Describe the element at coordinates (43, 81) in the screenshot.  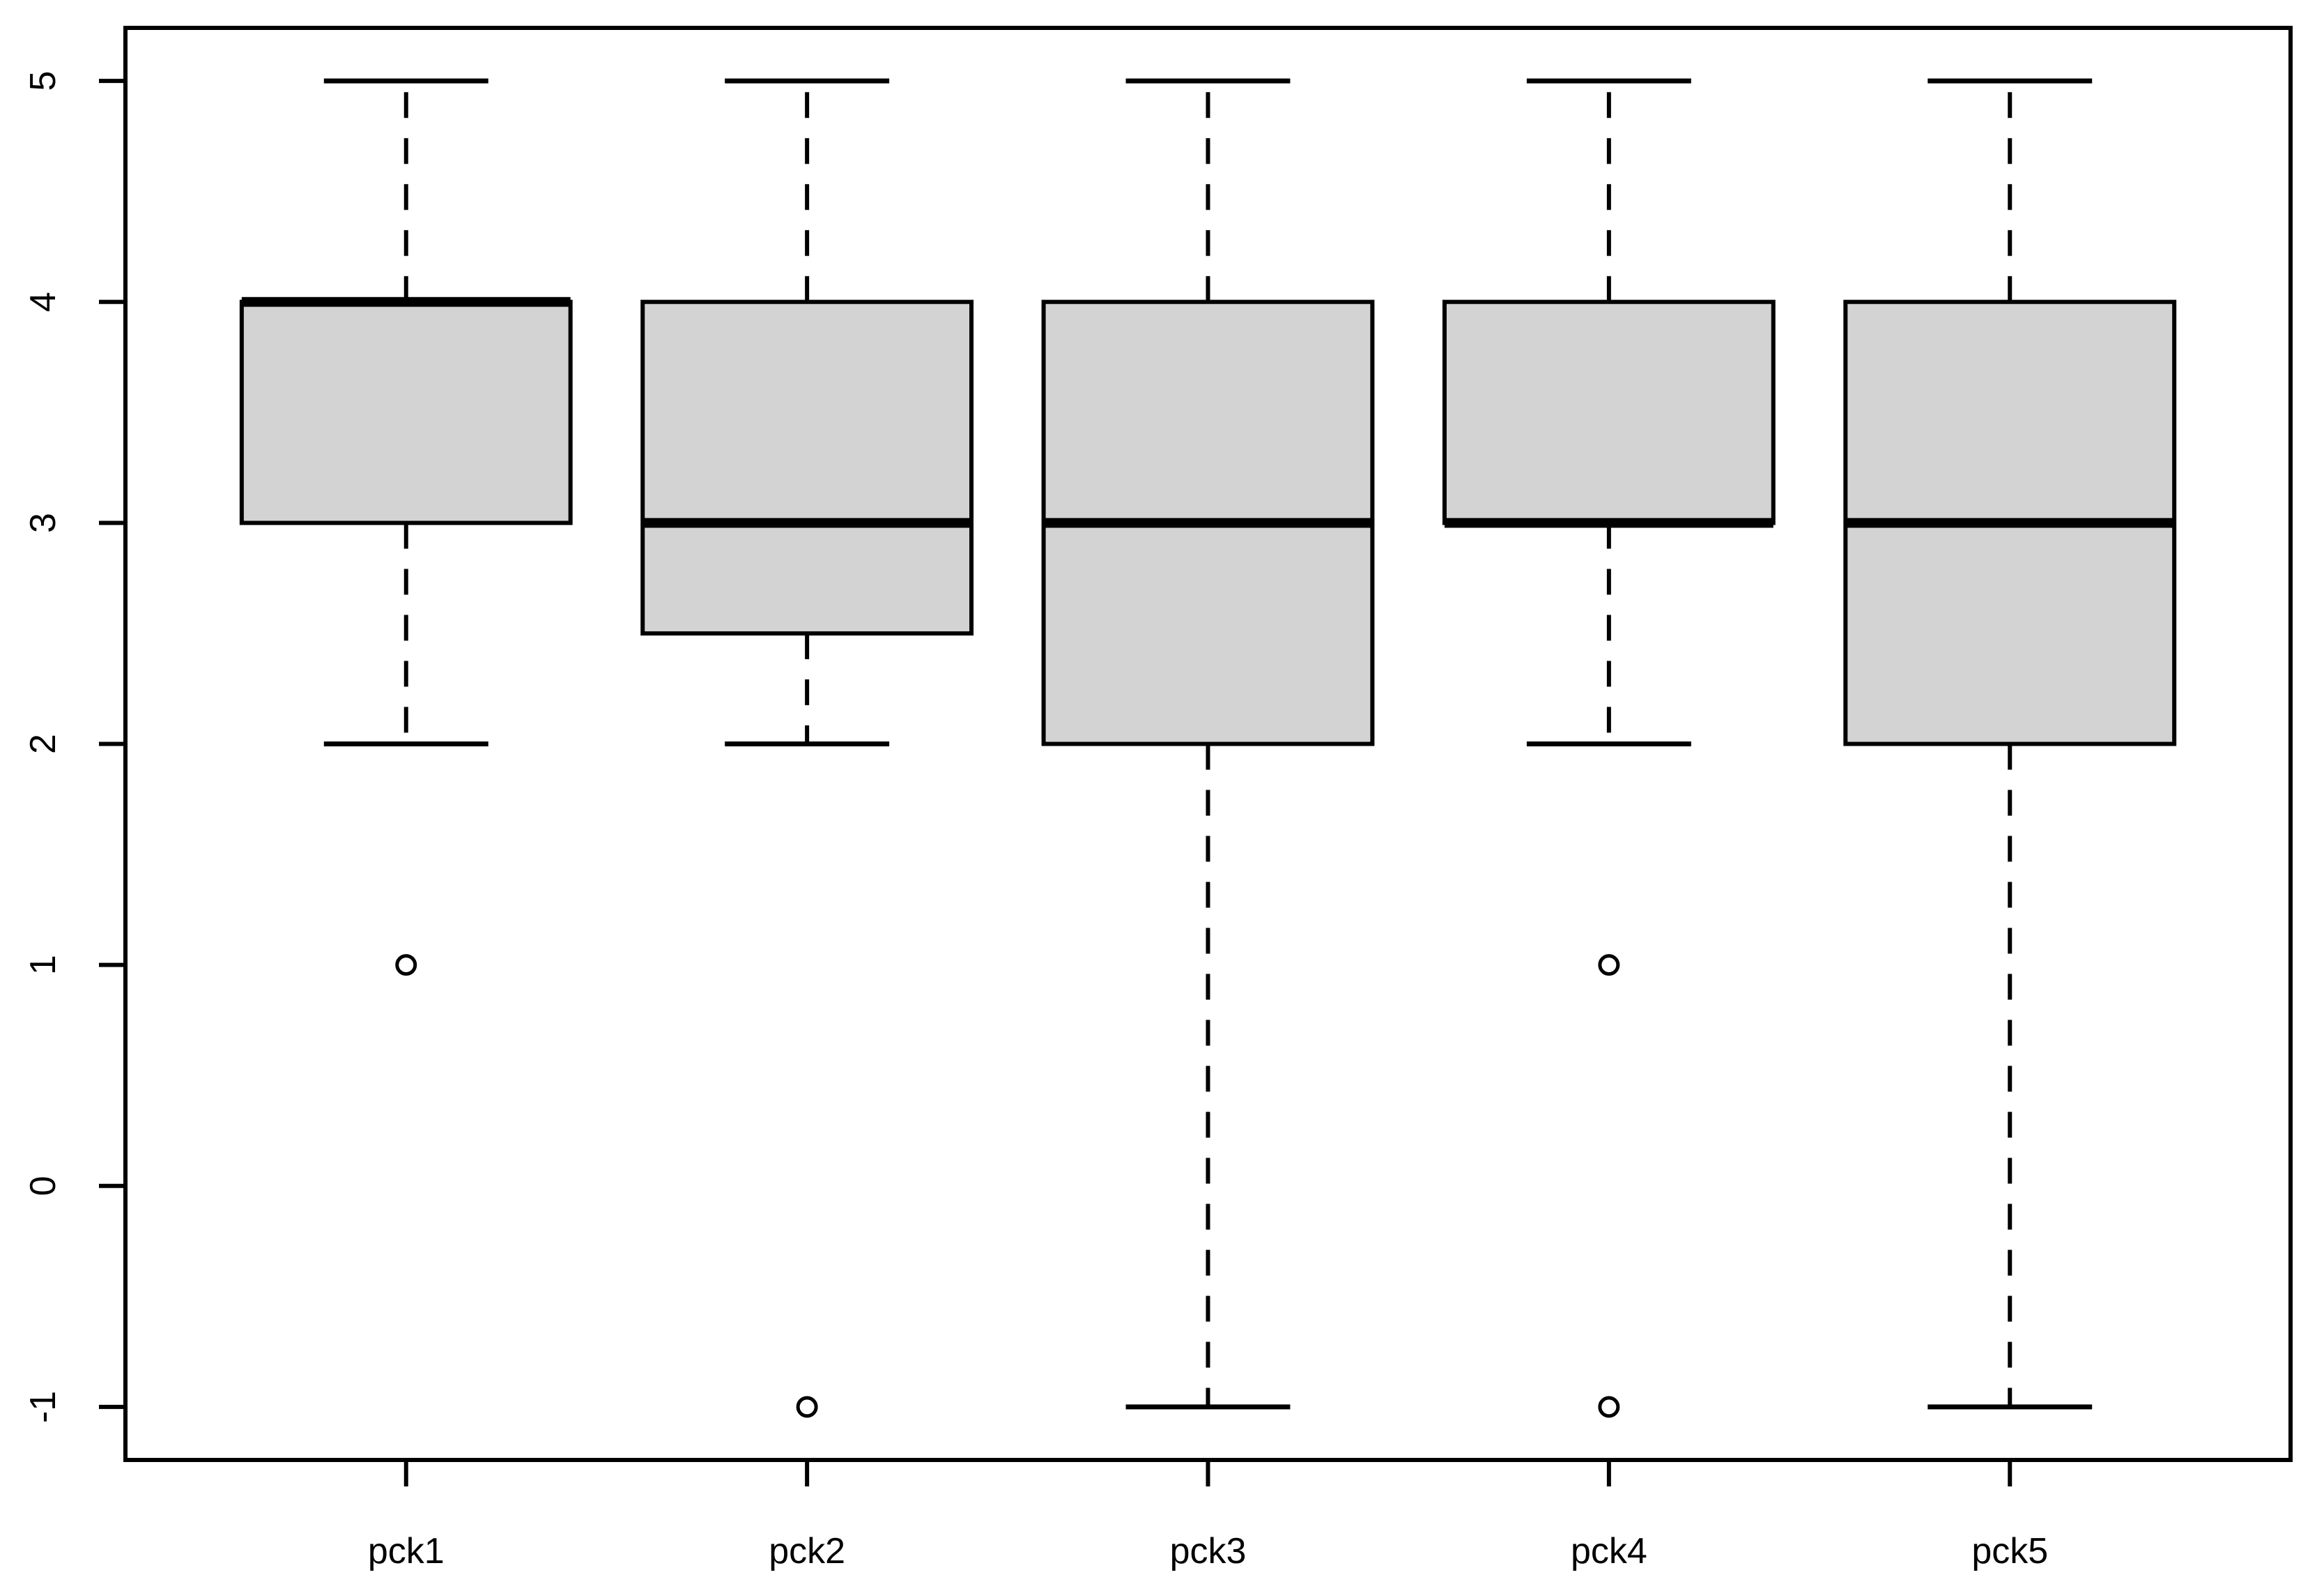
I see `y-axis-label-5: 5` at that location.